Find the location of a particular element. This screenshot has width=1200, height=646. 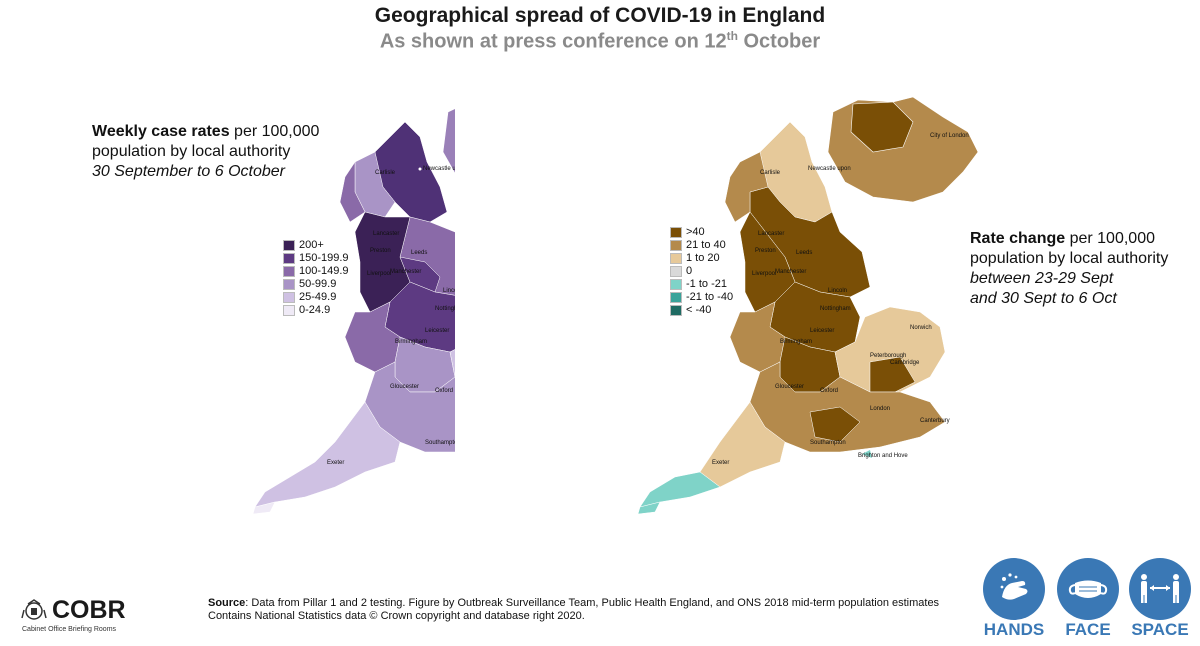

legend-entry: >40 is located at coordinates (701, 232).